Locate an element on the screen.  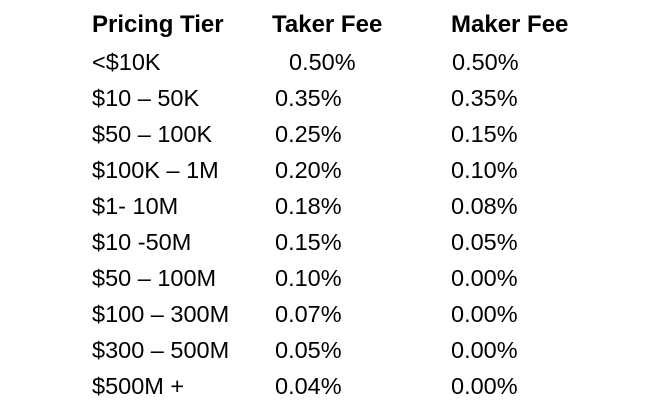
pricing-tier-cell: $300 – 500M is located at coordinates (161, 350).